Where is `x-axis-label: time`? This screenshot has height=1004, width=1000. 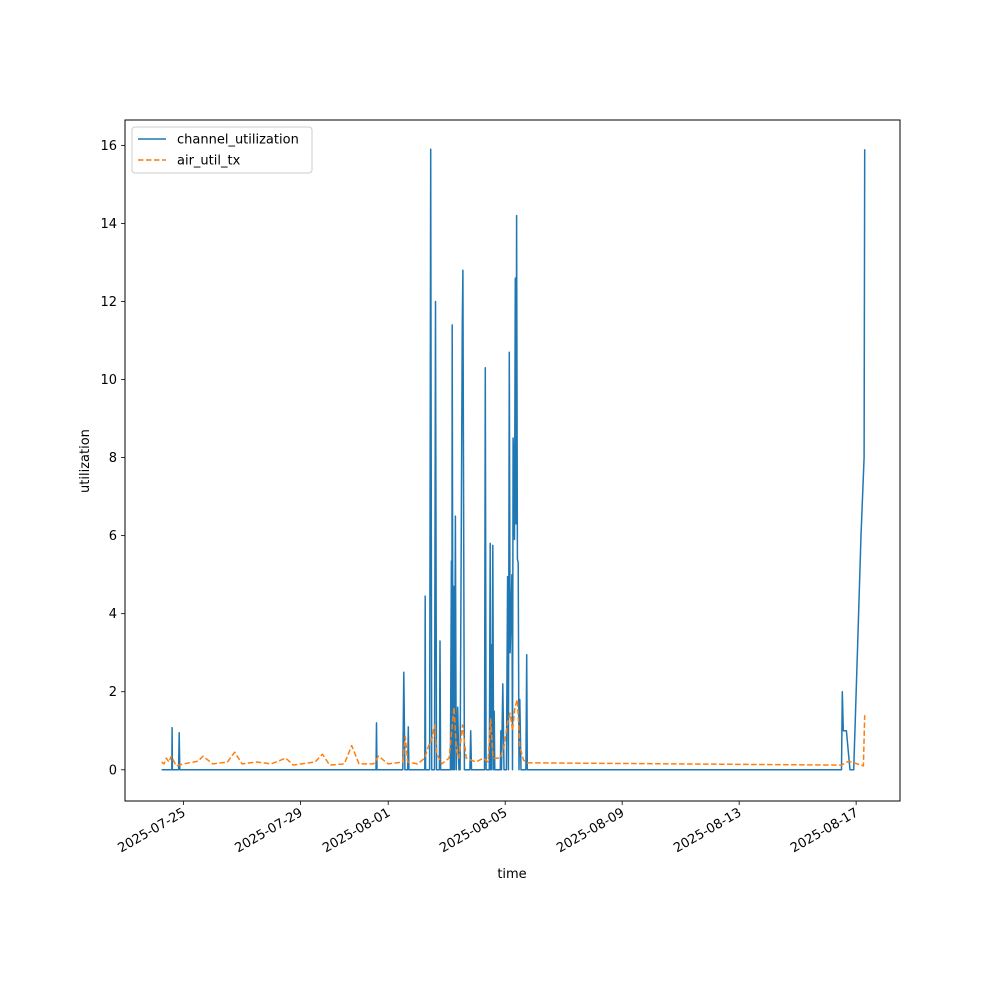
x-axis-label: time is located at coordinates (511, 874).